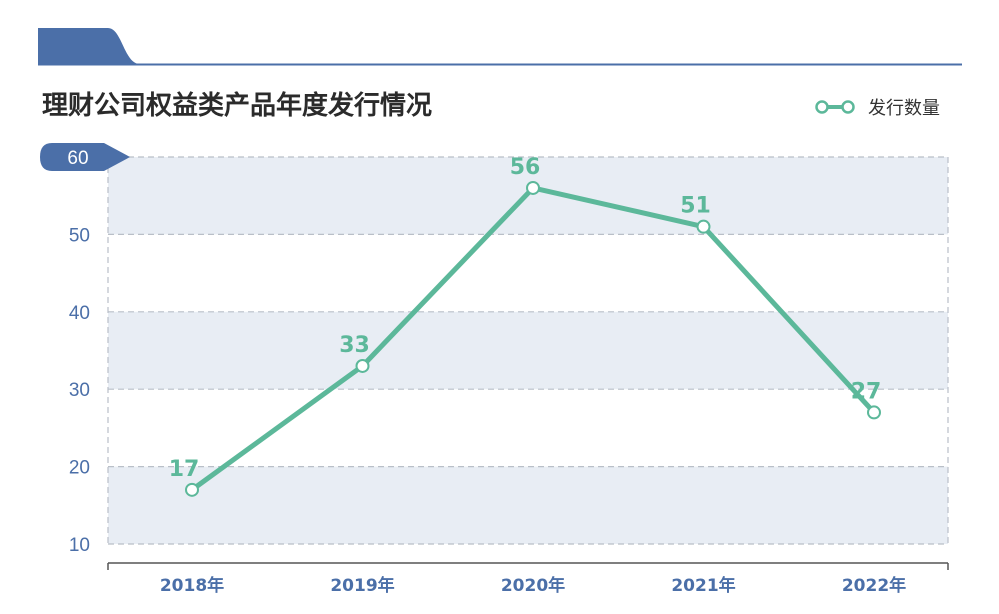  I want to click on y-tick-label: 50, so click(79, 235).